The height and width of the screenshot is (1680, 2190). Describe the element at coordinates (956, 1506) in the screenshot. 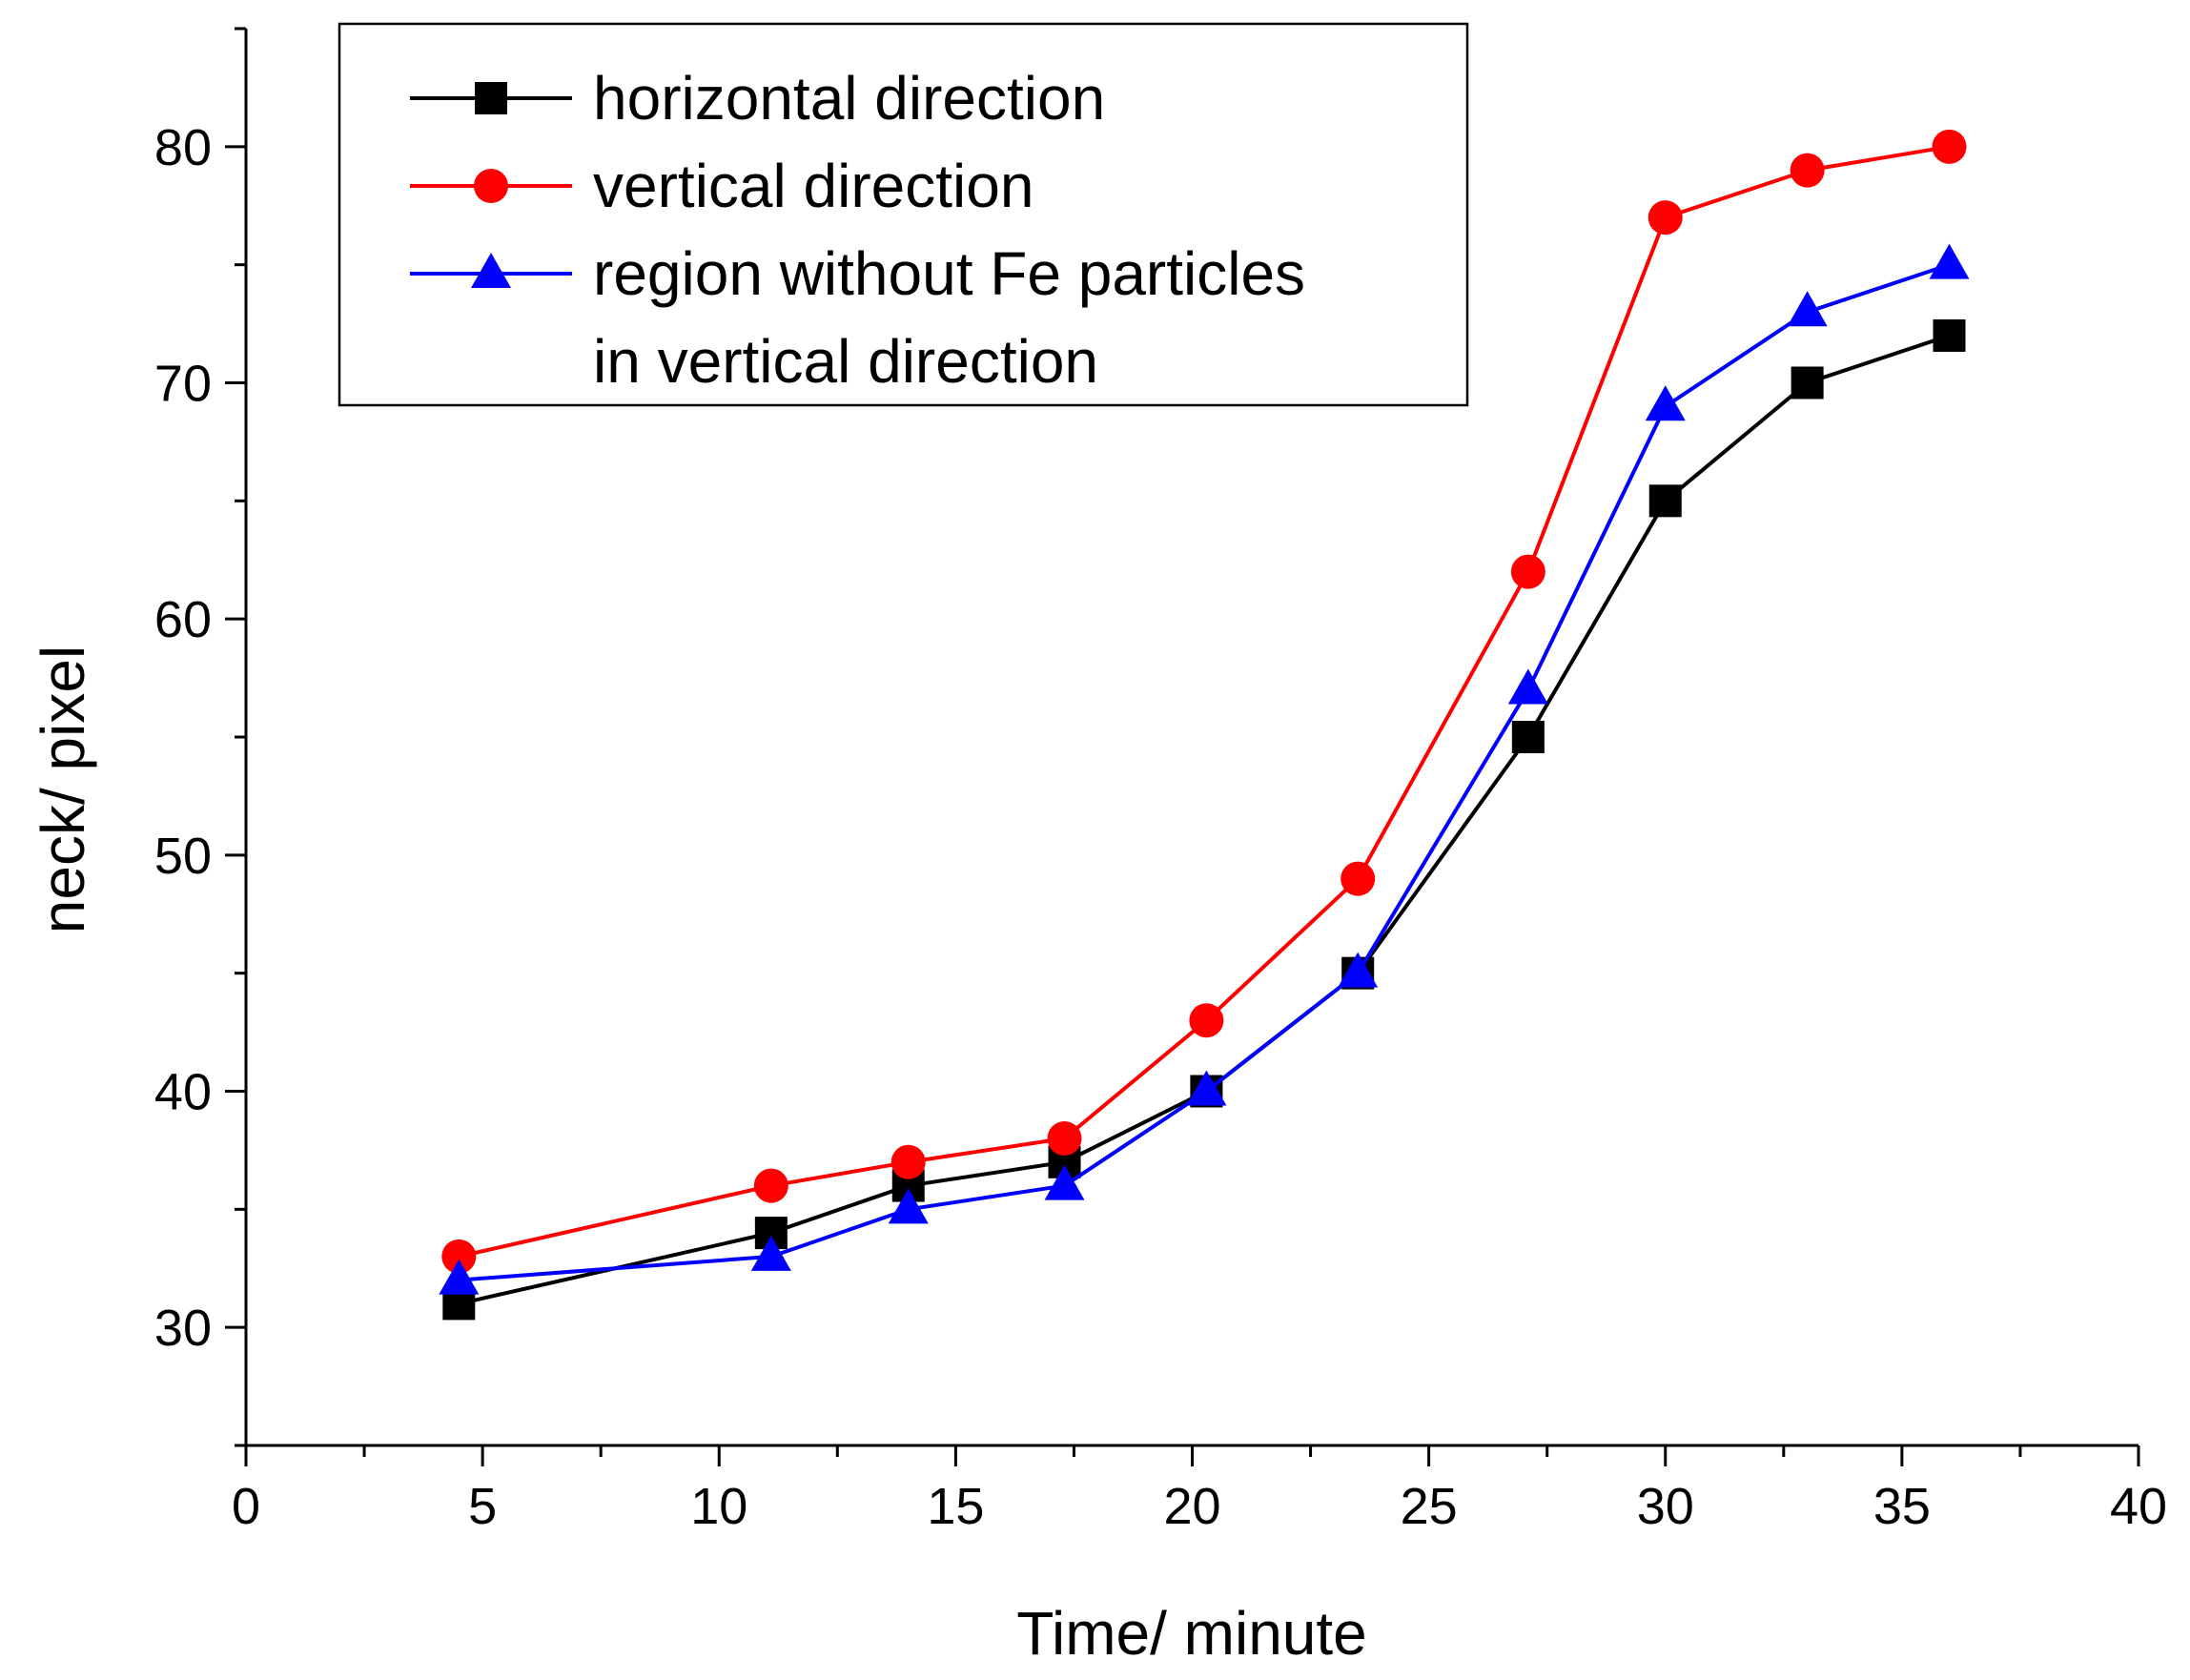

I see `x-tick-label: 15` at that location.